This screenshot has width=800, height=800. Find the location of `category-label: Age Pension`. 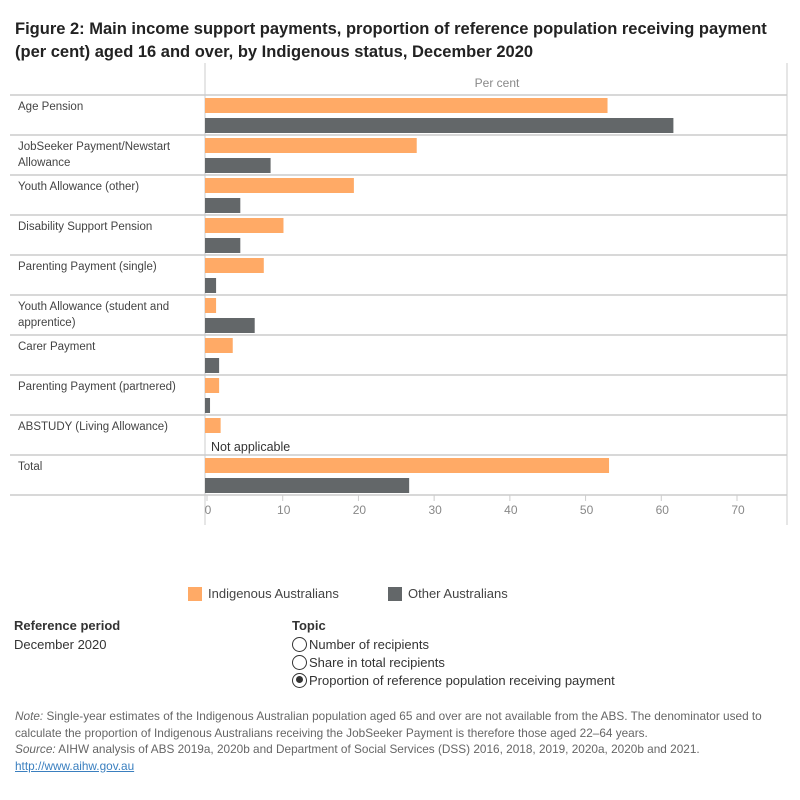

category-label: Age Pension is located at coordinates (50, 107).